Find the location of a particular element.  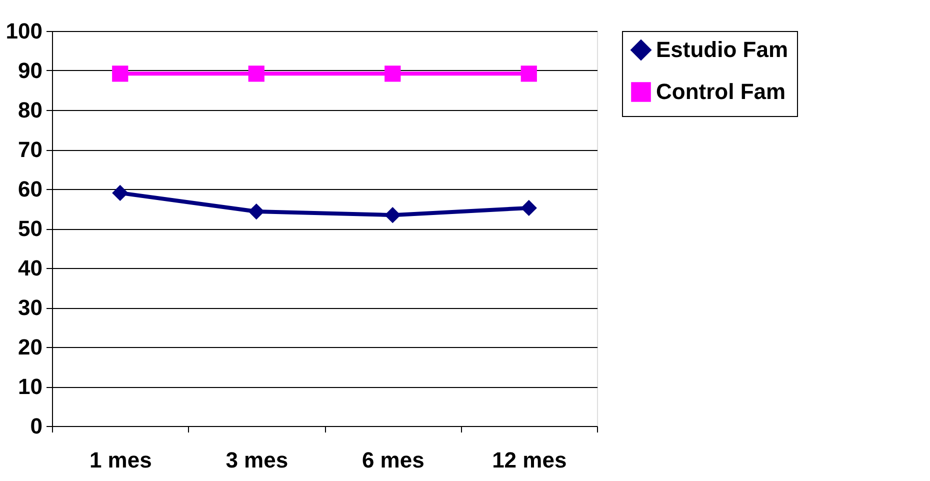

y-tick-label: 80 is located at coordinates (30, 110).